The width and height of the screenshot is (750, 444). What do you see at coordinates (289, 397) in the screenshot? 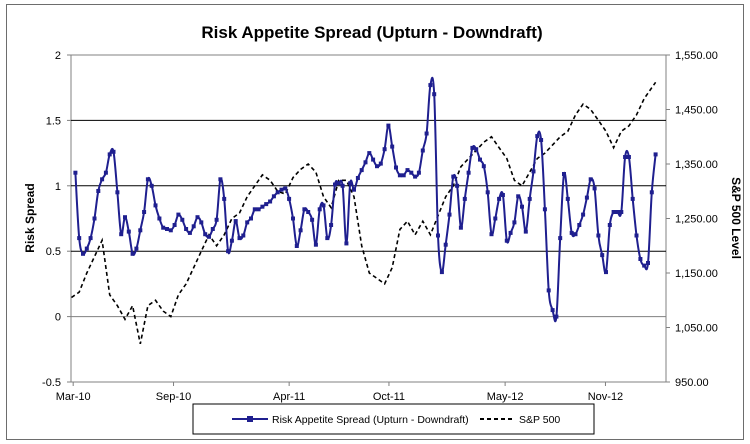
I see `x-tick-label: Apr-11` at bounding box center [289, 397].